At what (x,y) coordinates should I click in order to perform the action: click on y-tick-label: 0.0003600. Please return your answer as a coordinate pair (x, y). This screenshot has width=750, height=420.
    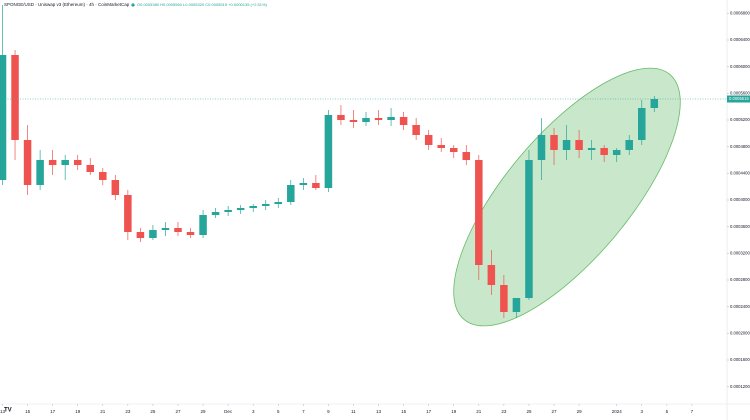
    Looking at the image, I should click on (740, 226).